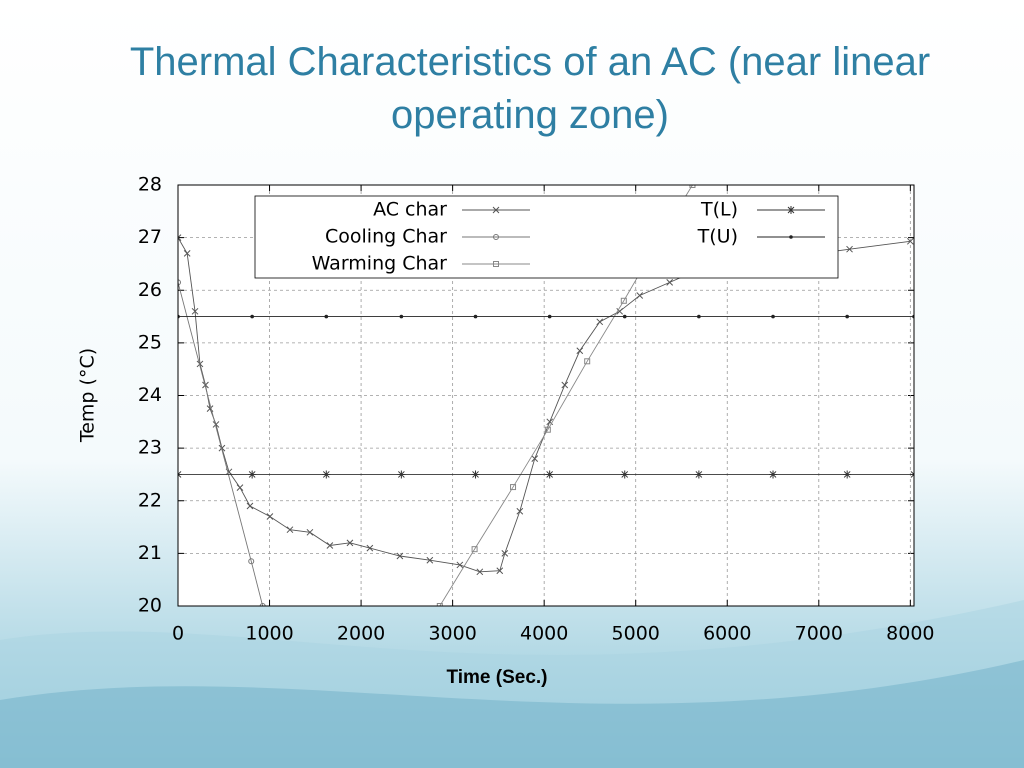 The width and height of the screenshot is (1024, 768). What do you see at coordinates (88, 395) in the screenshot?
I see `y-axis-label: Temp (°C)` at bounding box center [88, 395].